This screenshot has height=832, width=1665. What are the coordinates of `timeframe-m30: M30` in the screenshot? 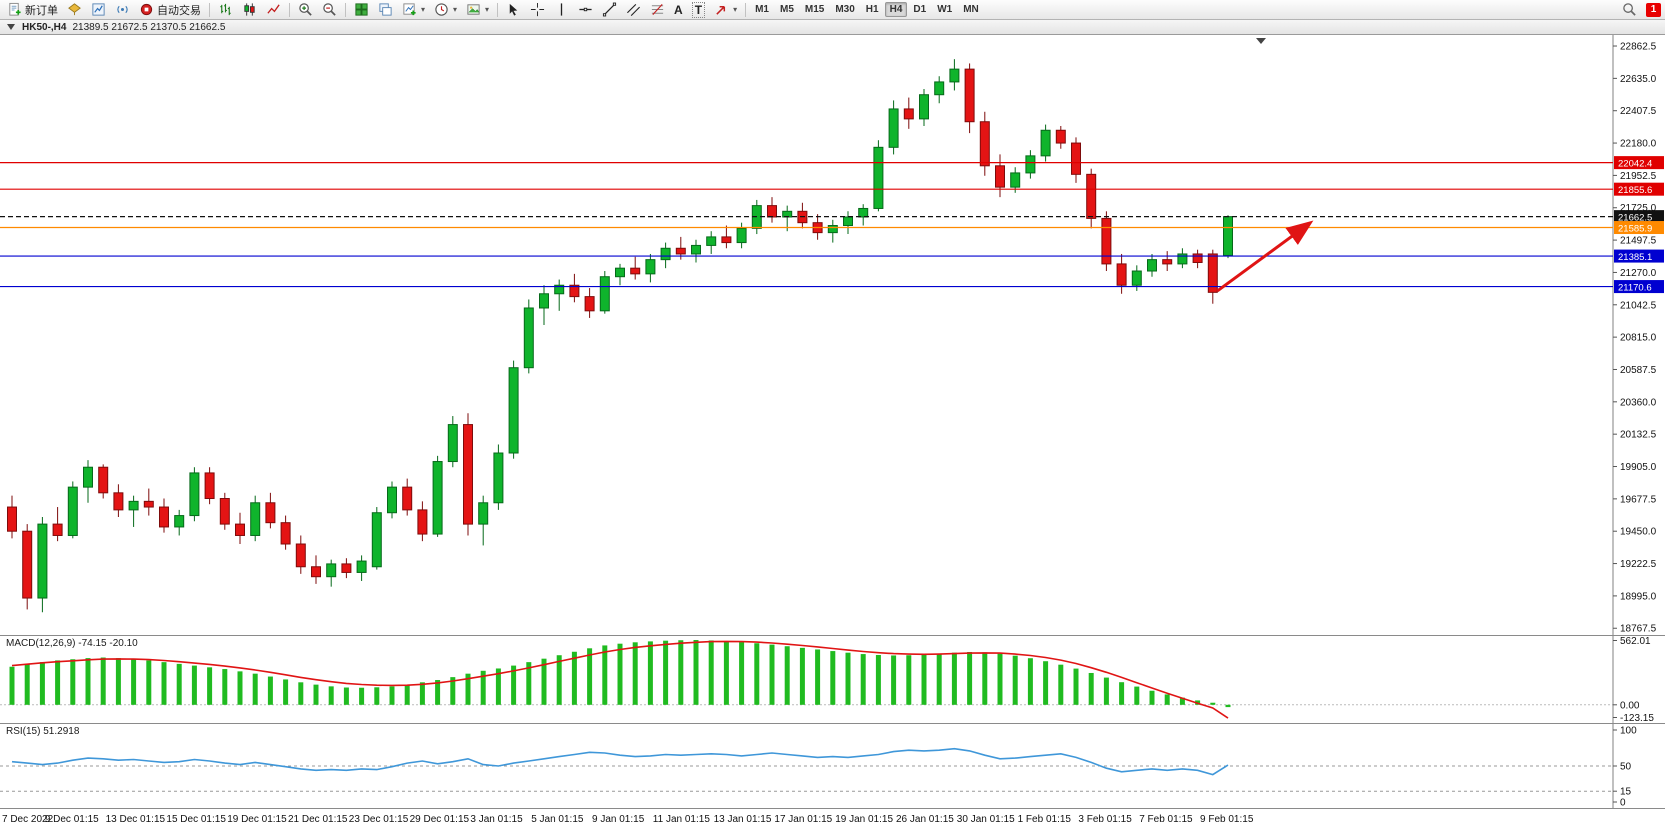 It's located at (845, 9).